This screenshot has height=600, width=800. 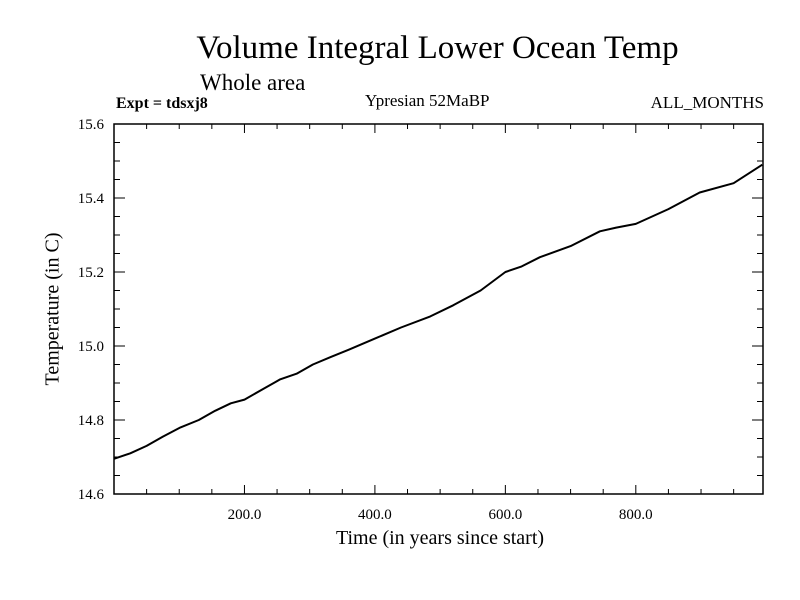 What do you see at coordinates (427, 100) in the screenshot?
I see `period-label: Ypresian 52MaBP` at bounding box center [427, 100].